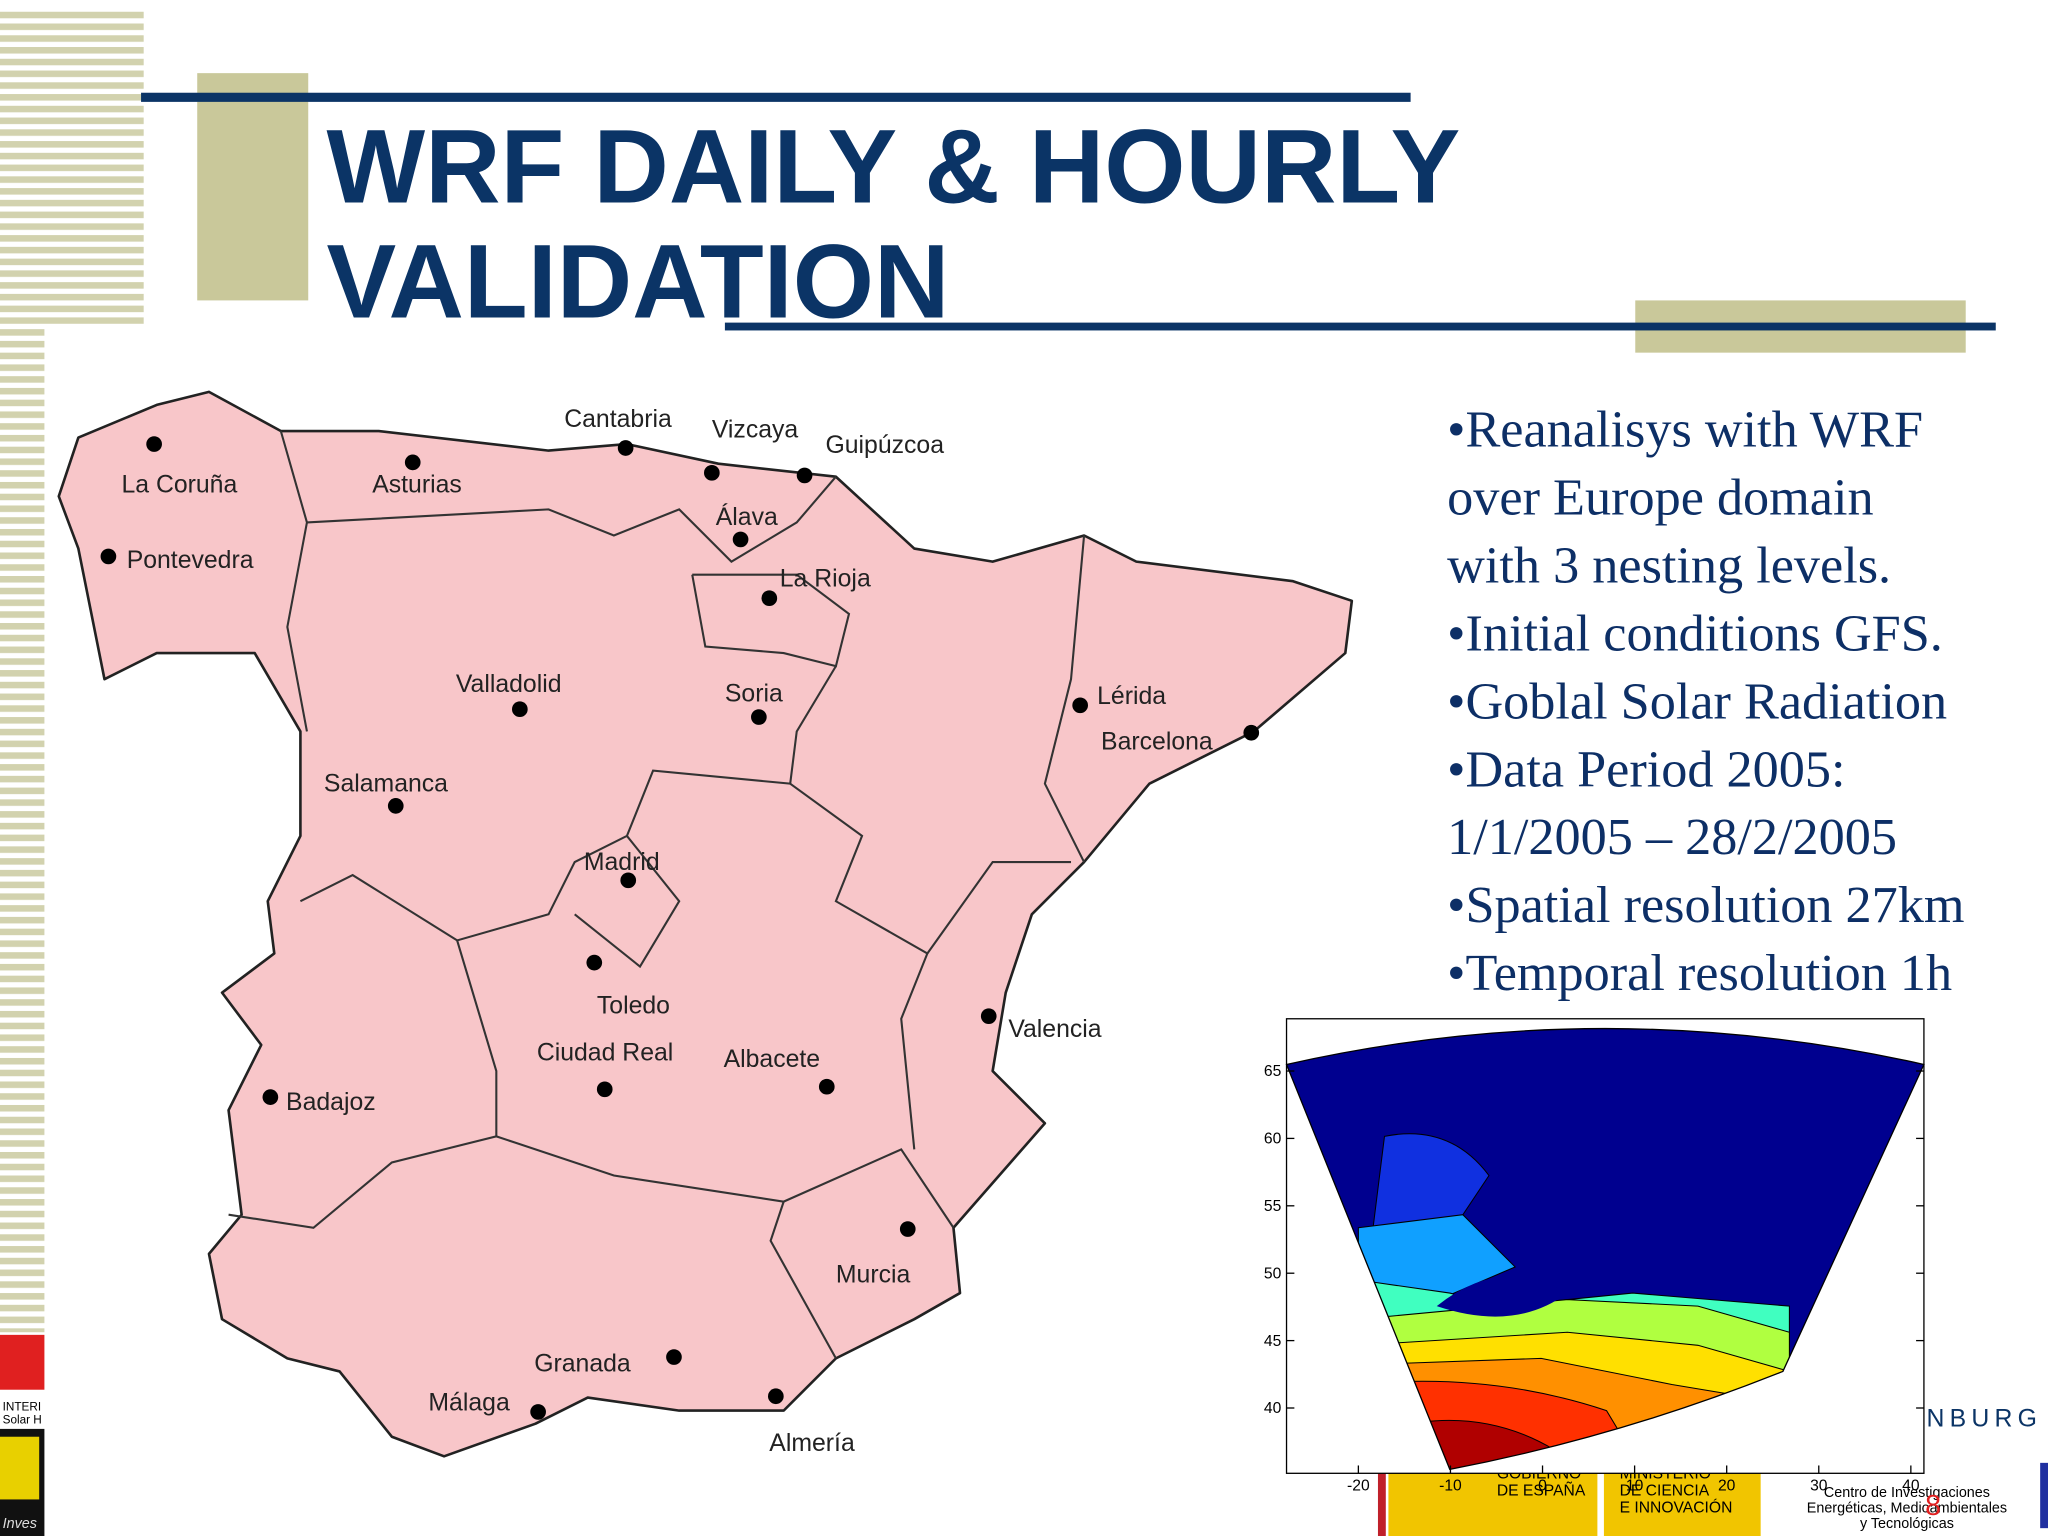  Describe the element at coordinates (1646, 769) in the screenshot. I see `bullet-line: •Data Period 2005:` at that location.